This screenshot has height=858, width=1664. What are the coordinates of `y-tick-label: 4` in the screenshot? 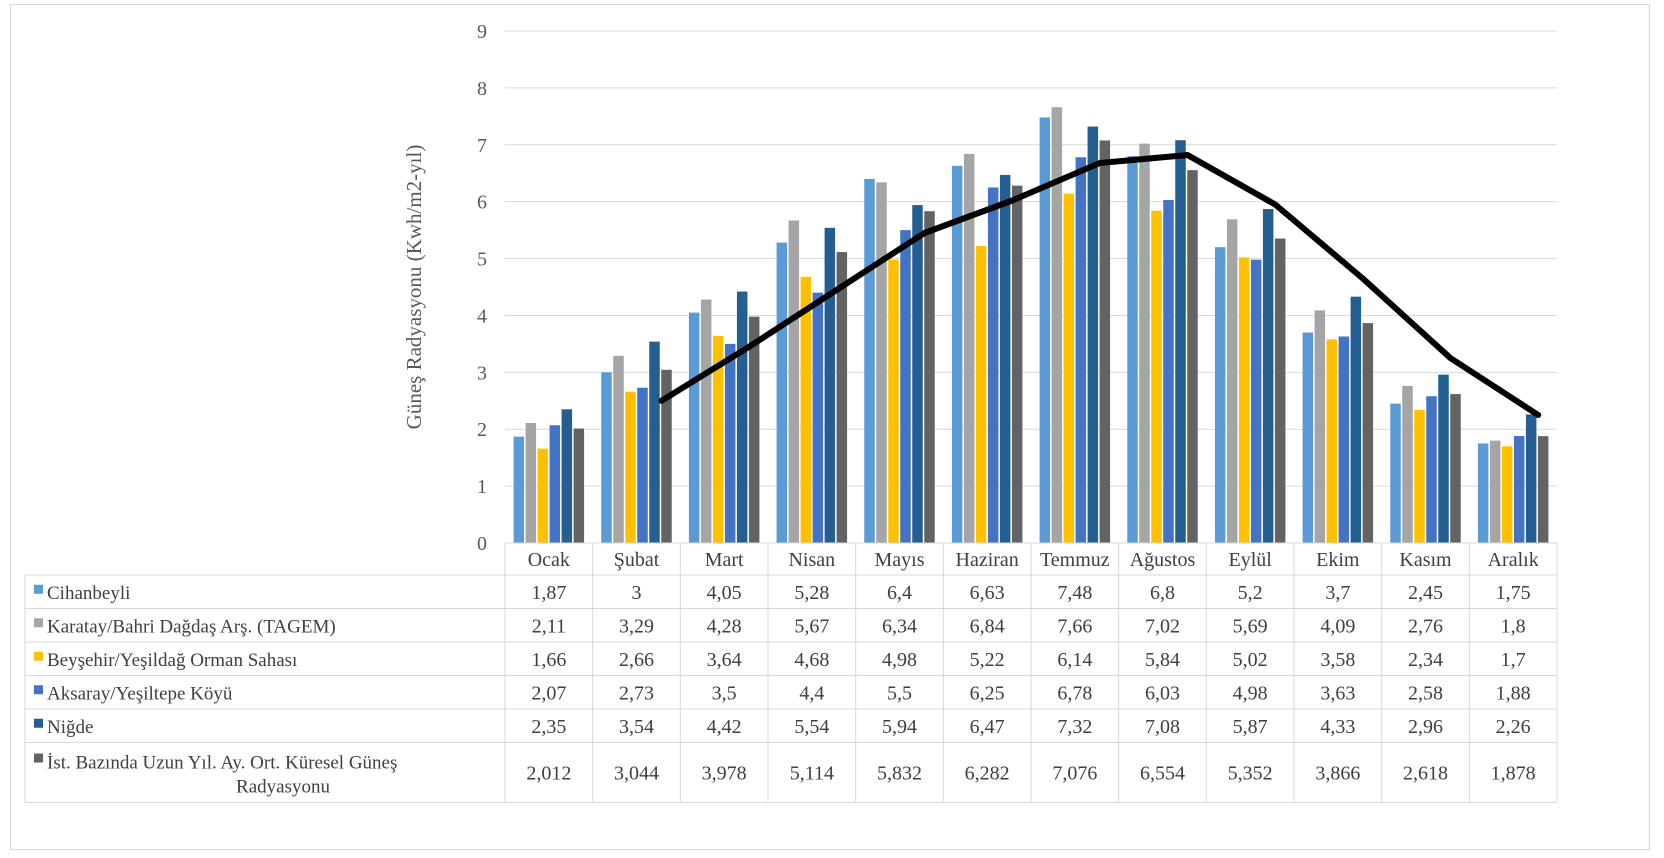 It's located at (482, 316).